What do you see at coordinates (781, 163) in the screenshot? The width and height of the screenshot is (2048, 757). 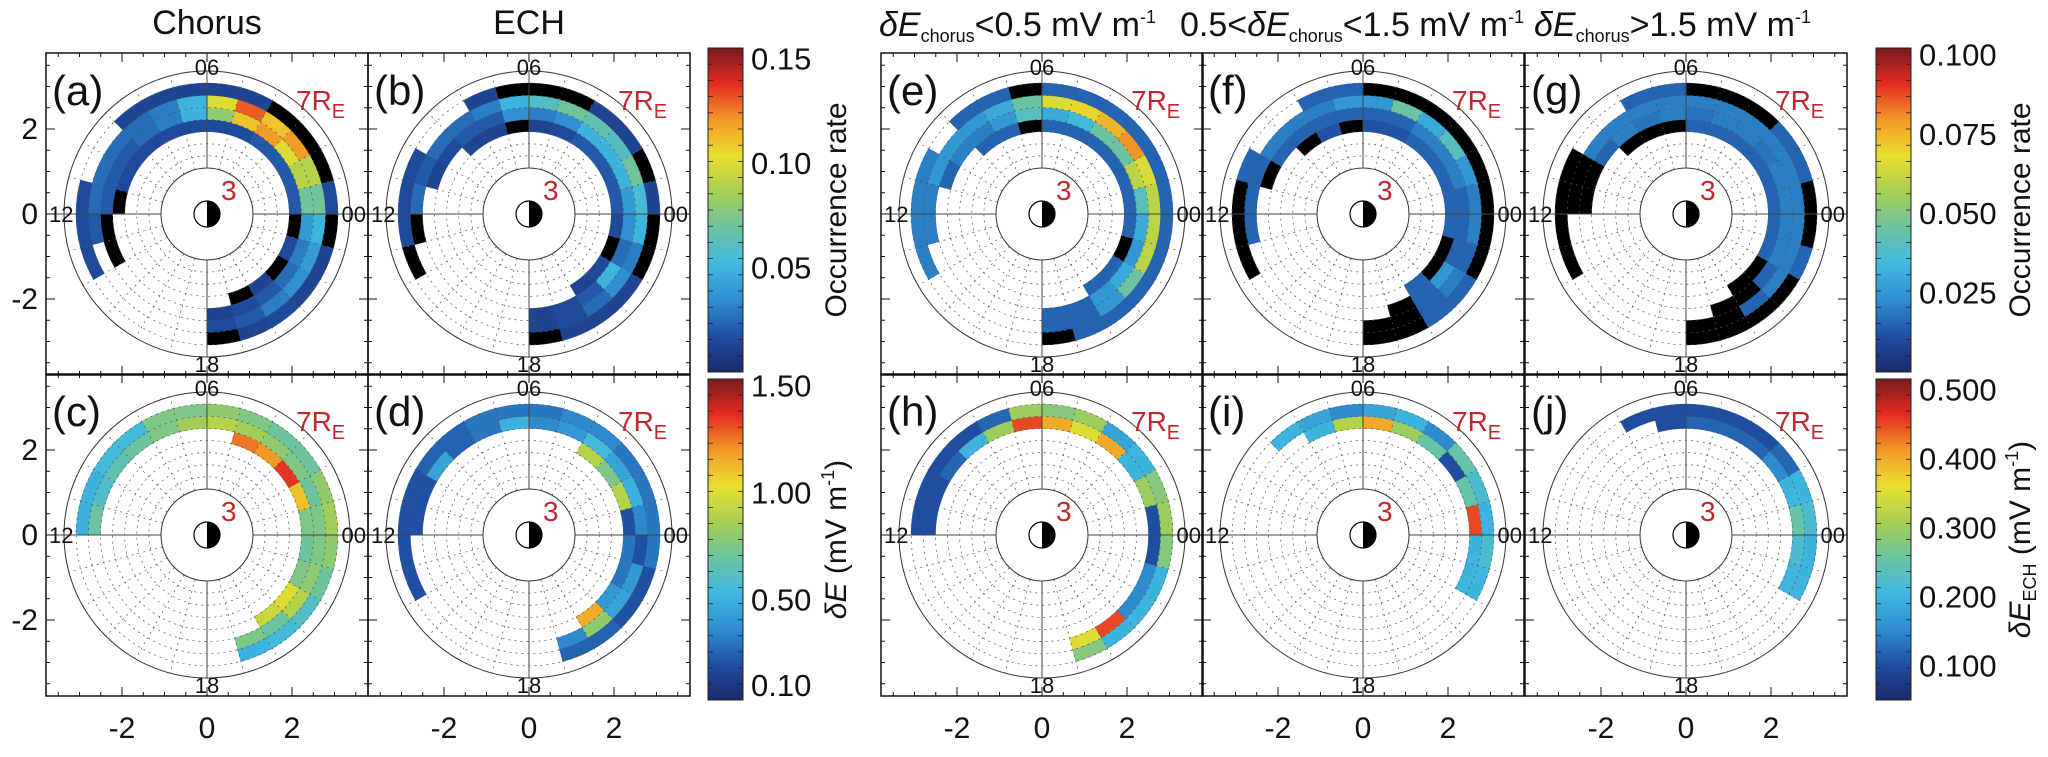 I see `colorbar-tick-label: 0.10` at bounding box center [781, 163].